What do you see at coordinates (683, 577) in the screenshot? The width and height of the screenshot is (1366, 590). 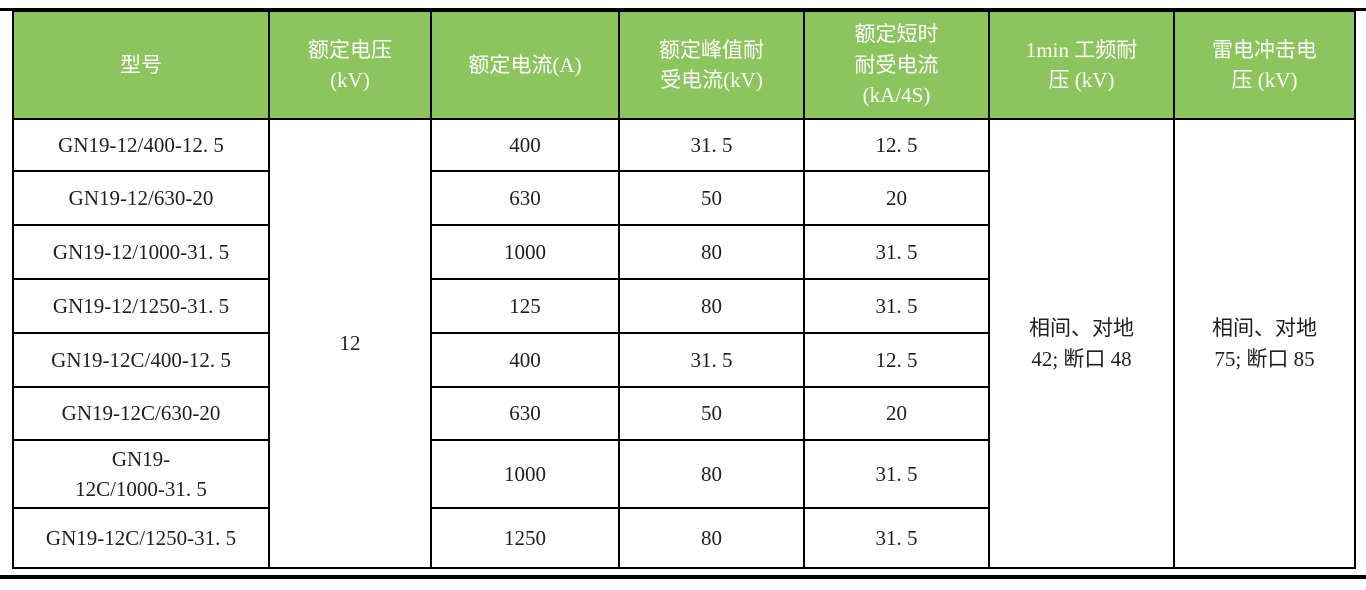 I see `bottom-rule` at bounding box center [683, 577].